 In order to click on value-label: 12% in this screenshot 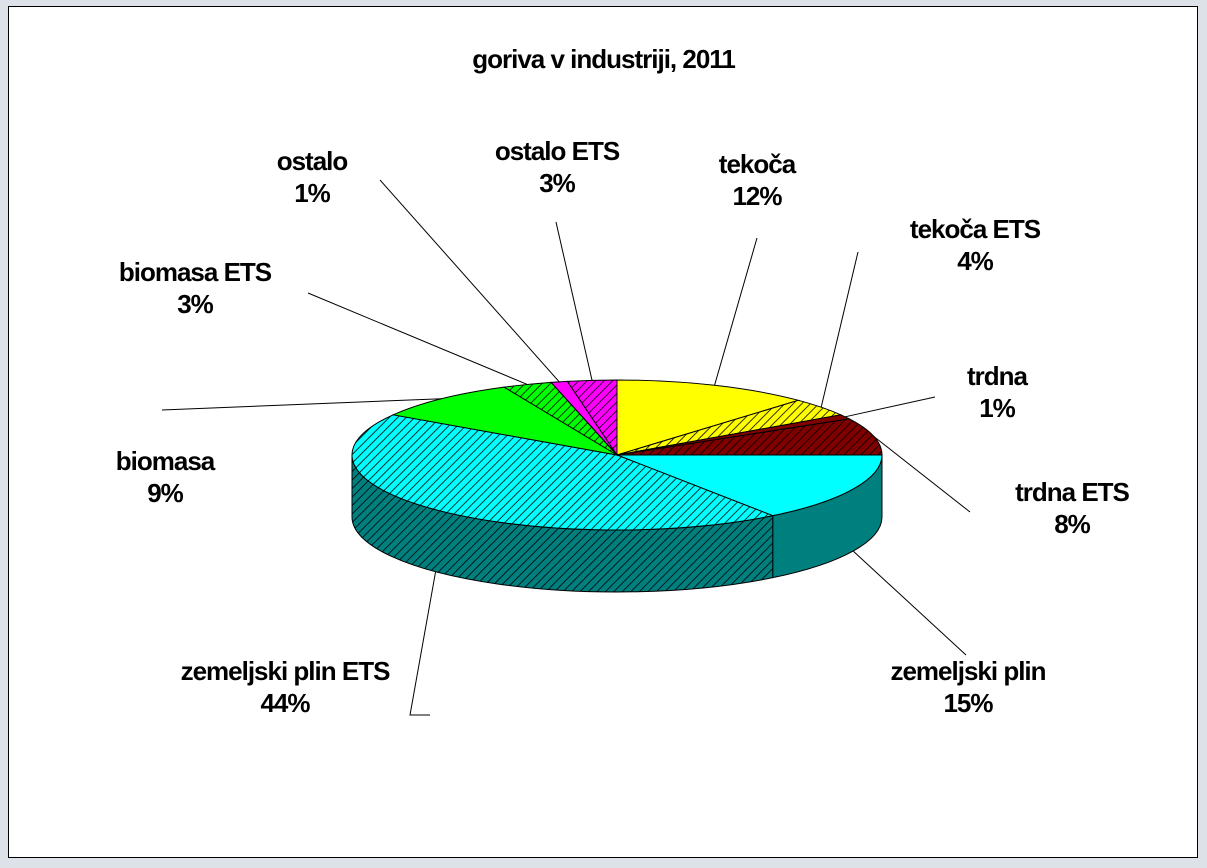, I will do `click(757, 196)`.